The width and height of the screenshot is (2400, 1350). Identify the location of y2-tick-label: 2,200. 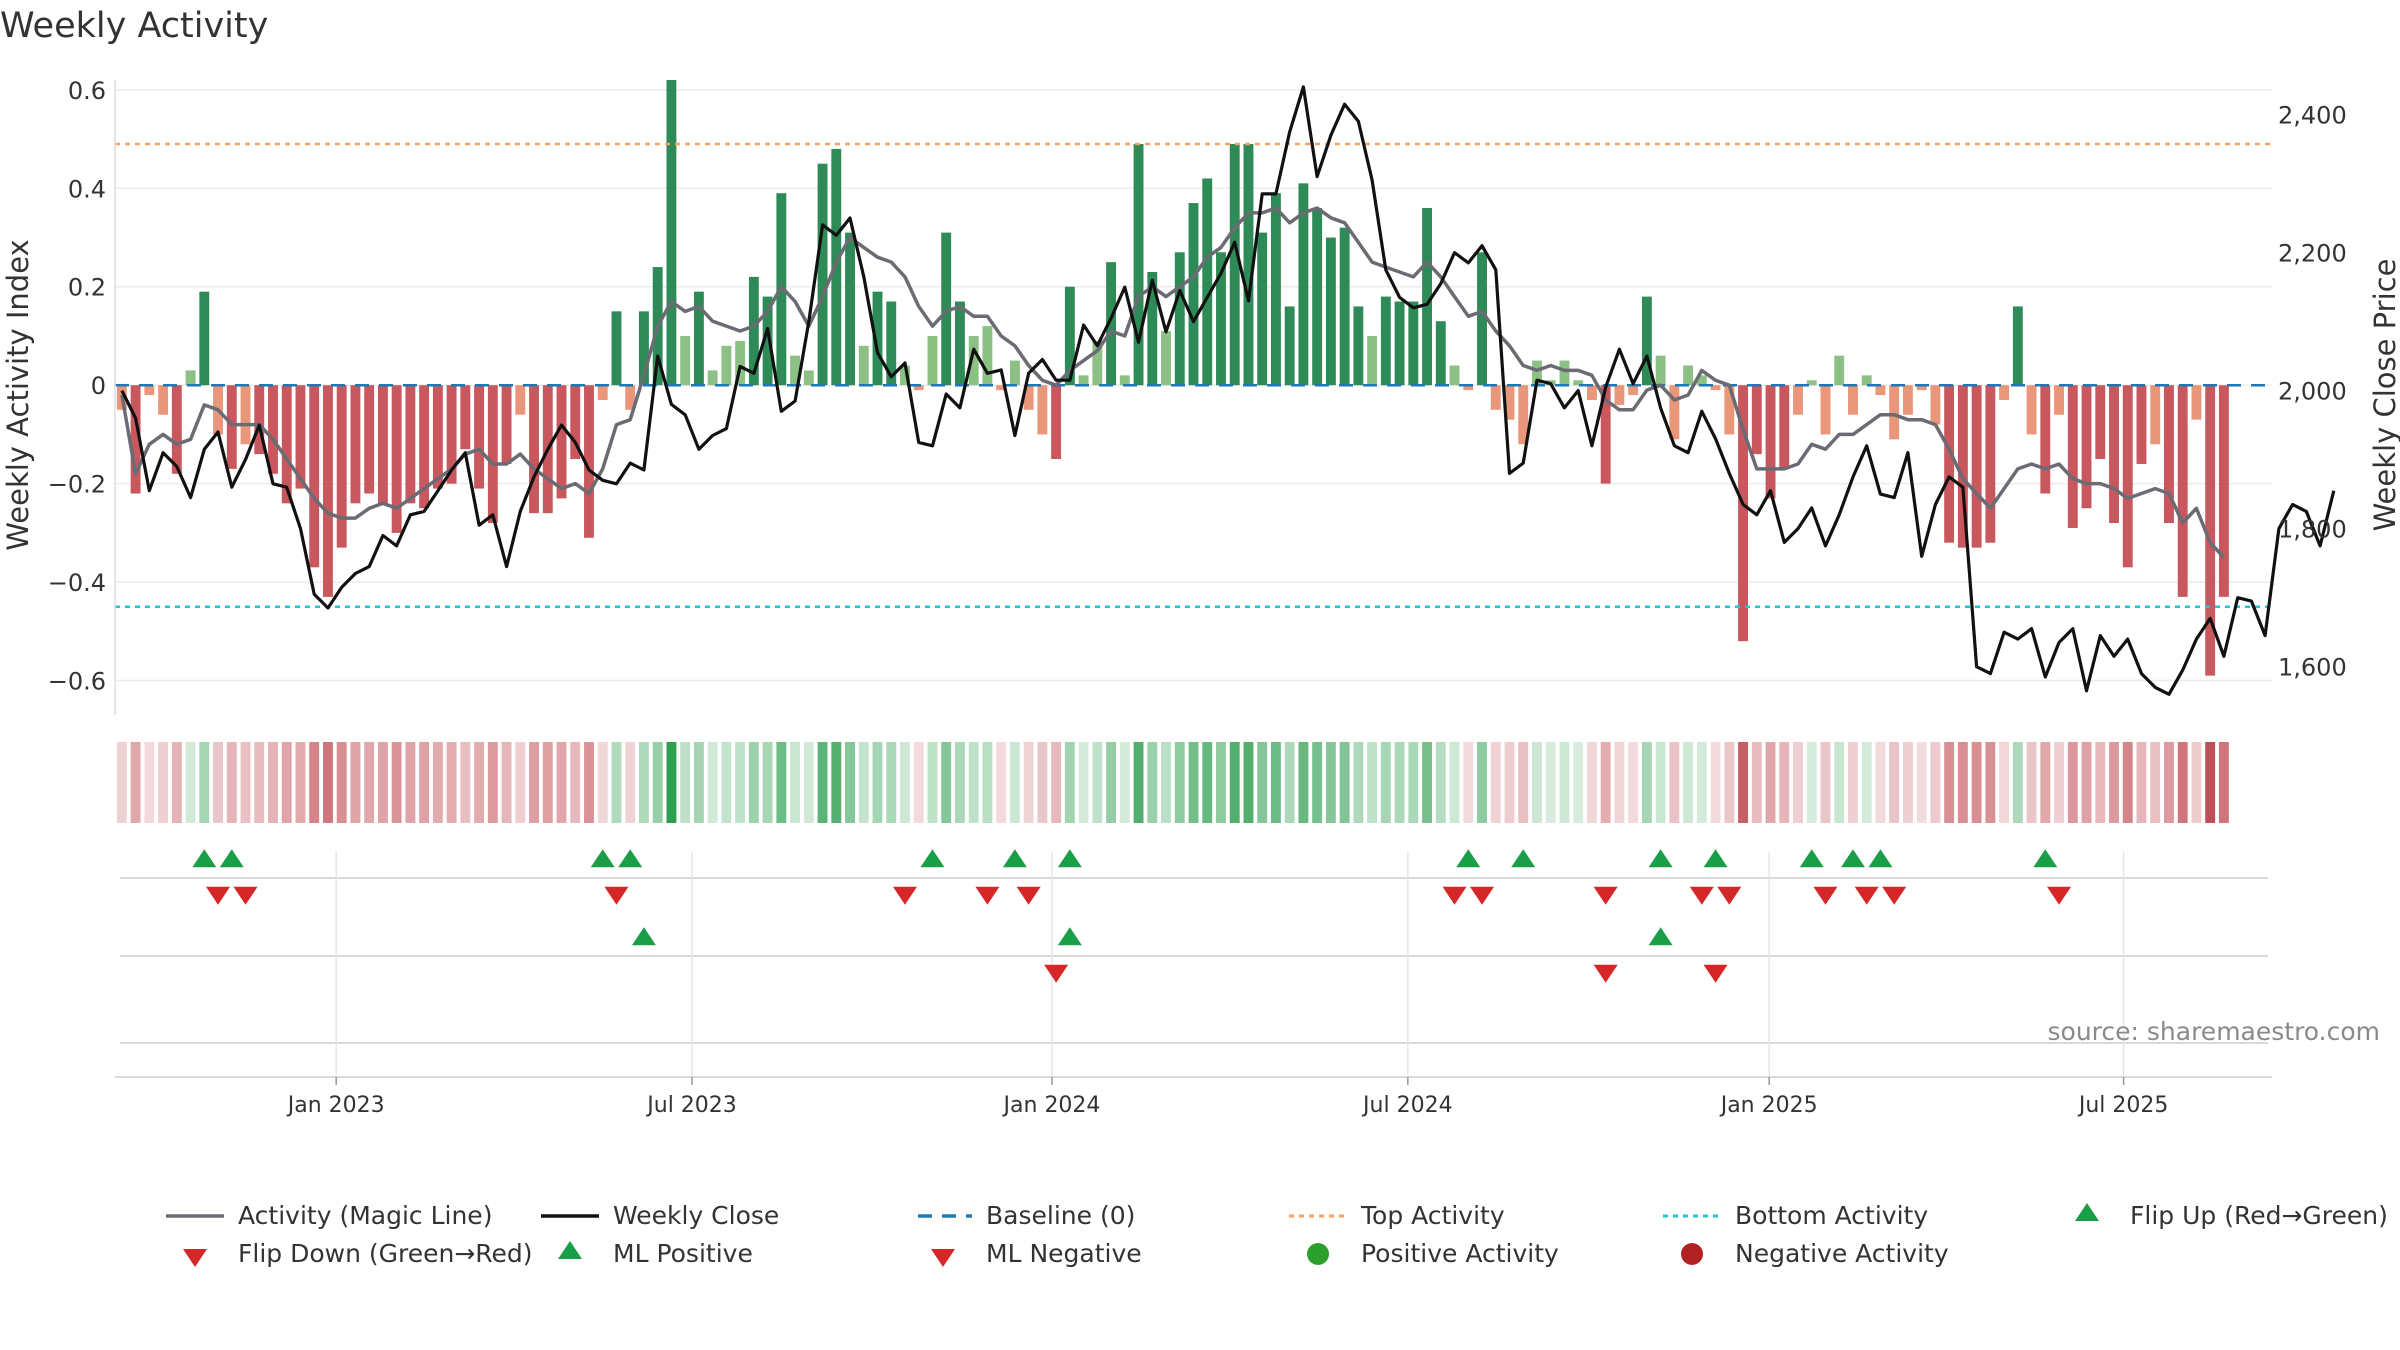
(2312, 254).